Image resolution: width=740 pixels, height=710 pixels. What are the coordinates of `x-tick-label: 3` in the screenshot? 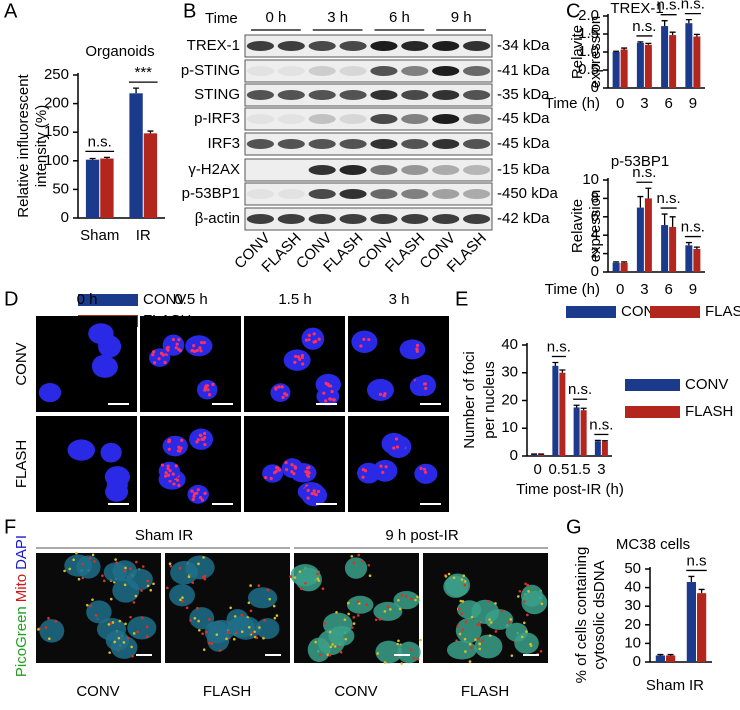 It's located at (644, 103).